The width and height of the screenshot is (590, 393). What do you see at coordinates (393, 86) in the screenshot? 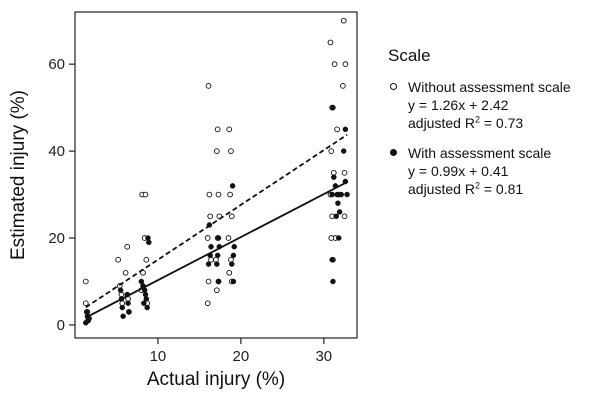
I see `open-circle-icon` at bounding box center [393, 86].